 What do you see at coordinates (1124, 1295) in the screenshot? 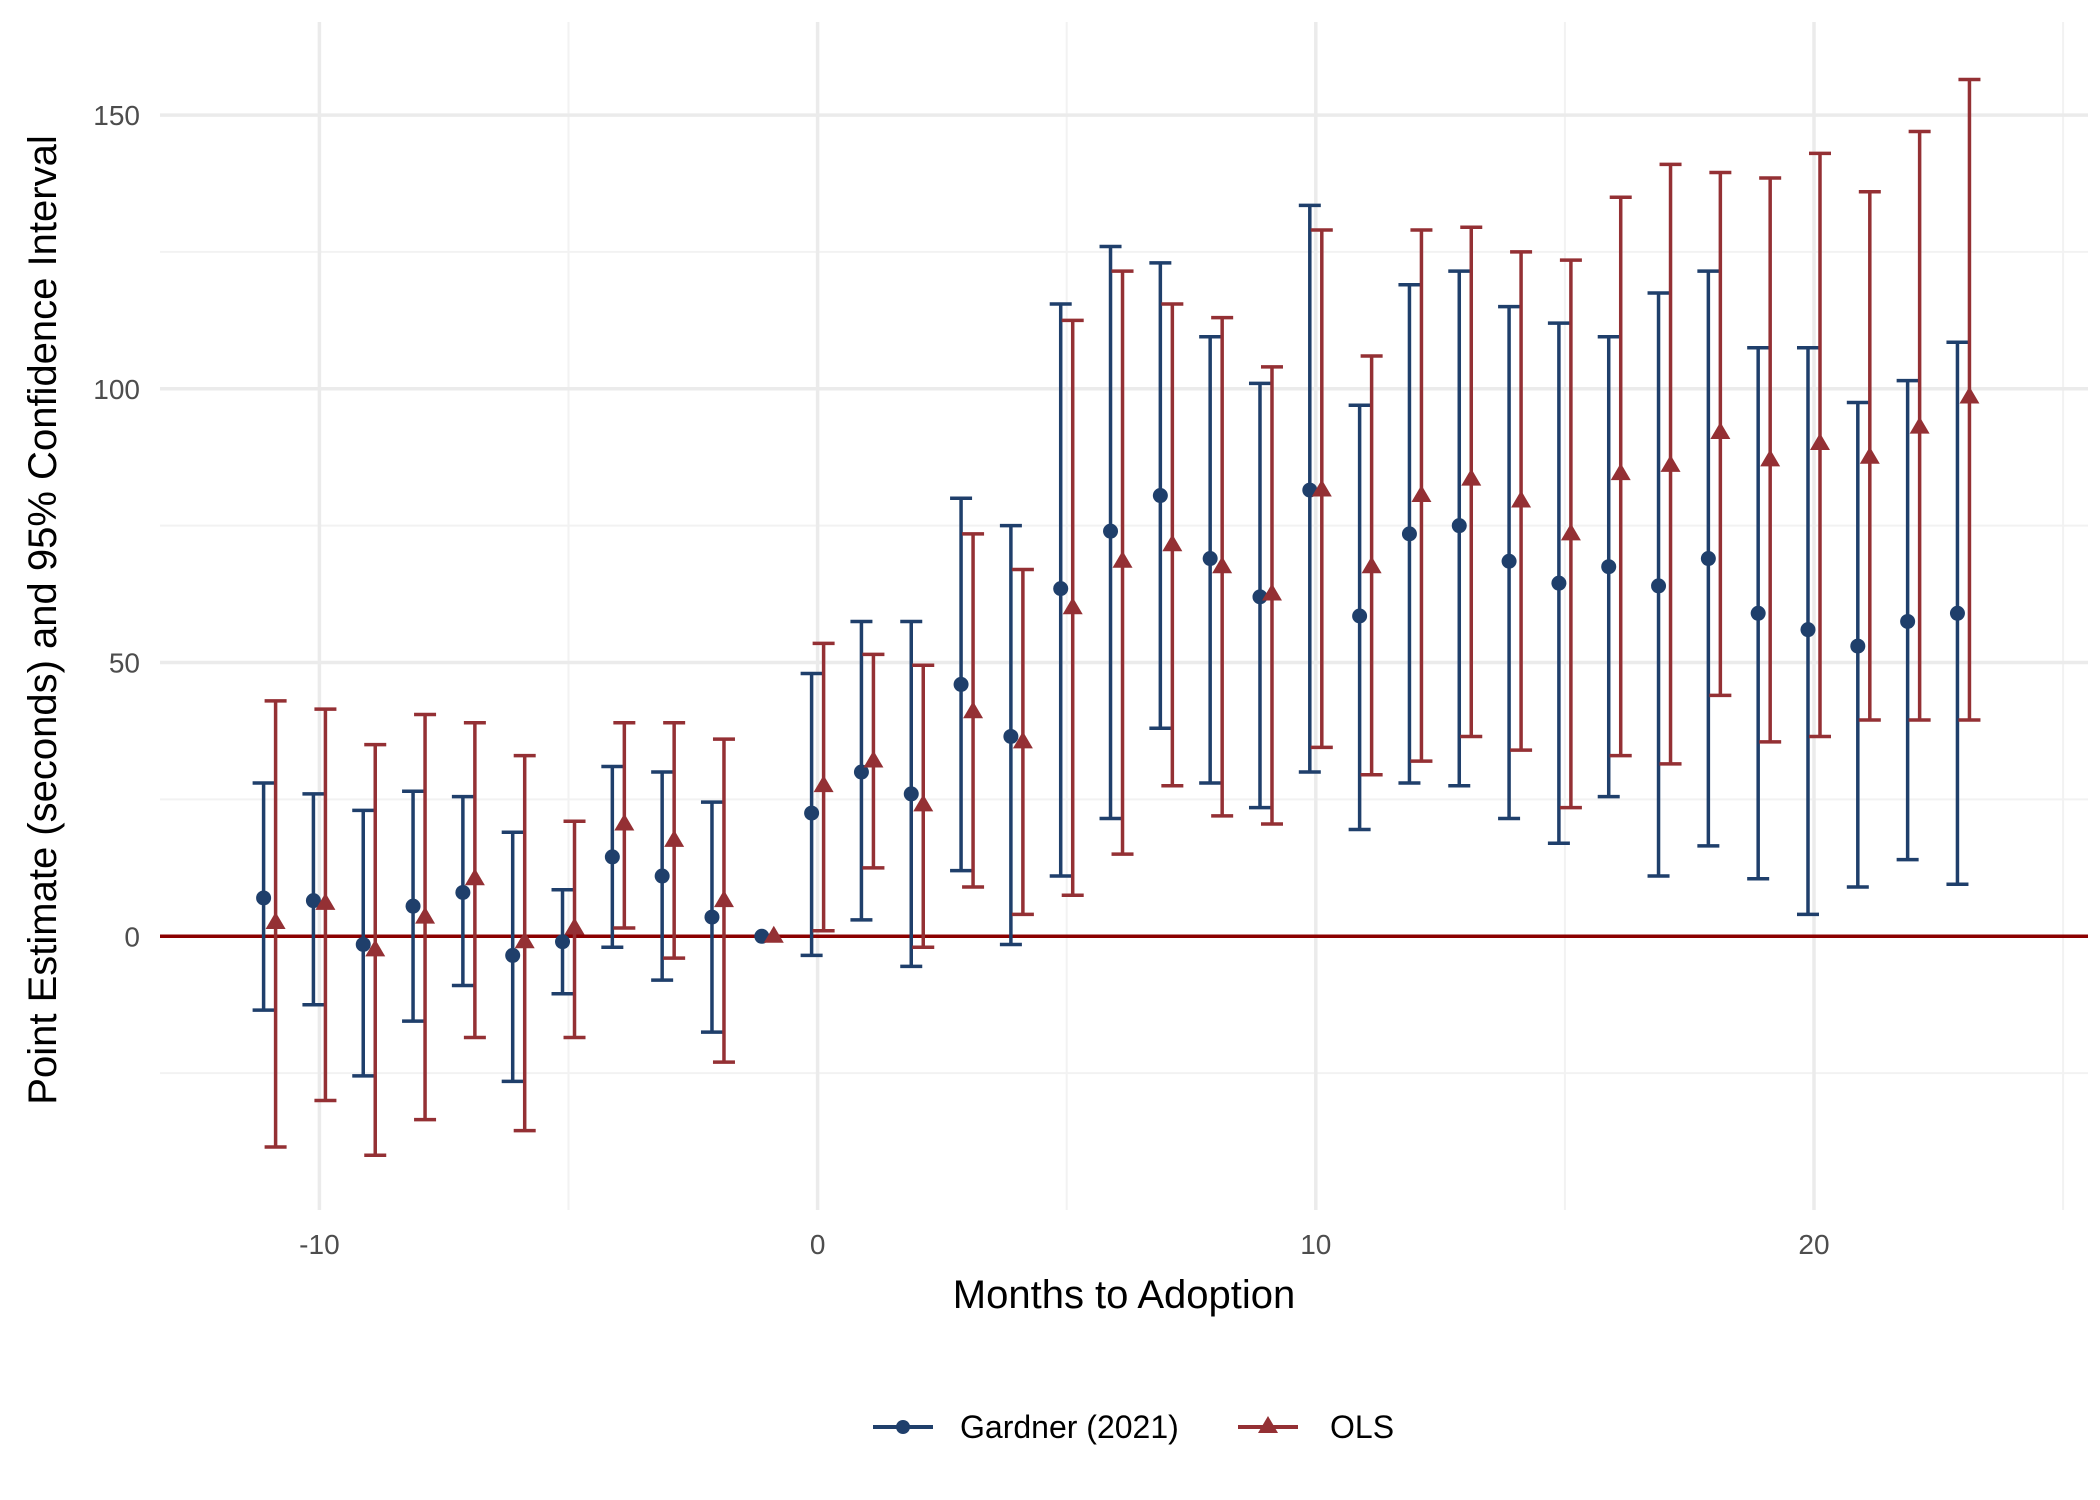
I see `x-axis-title: Months to Adoption` at bounding box center [1124, 1295].